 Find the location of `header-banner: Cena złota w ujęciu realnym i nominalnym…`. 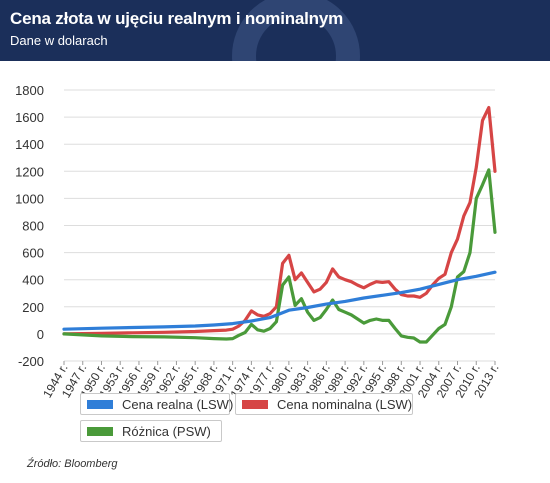

header-banner: Cena złota w ujęciu realnym i nominalnym… is located at coordinates (275, 30).